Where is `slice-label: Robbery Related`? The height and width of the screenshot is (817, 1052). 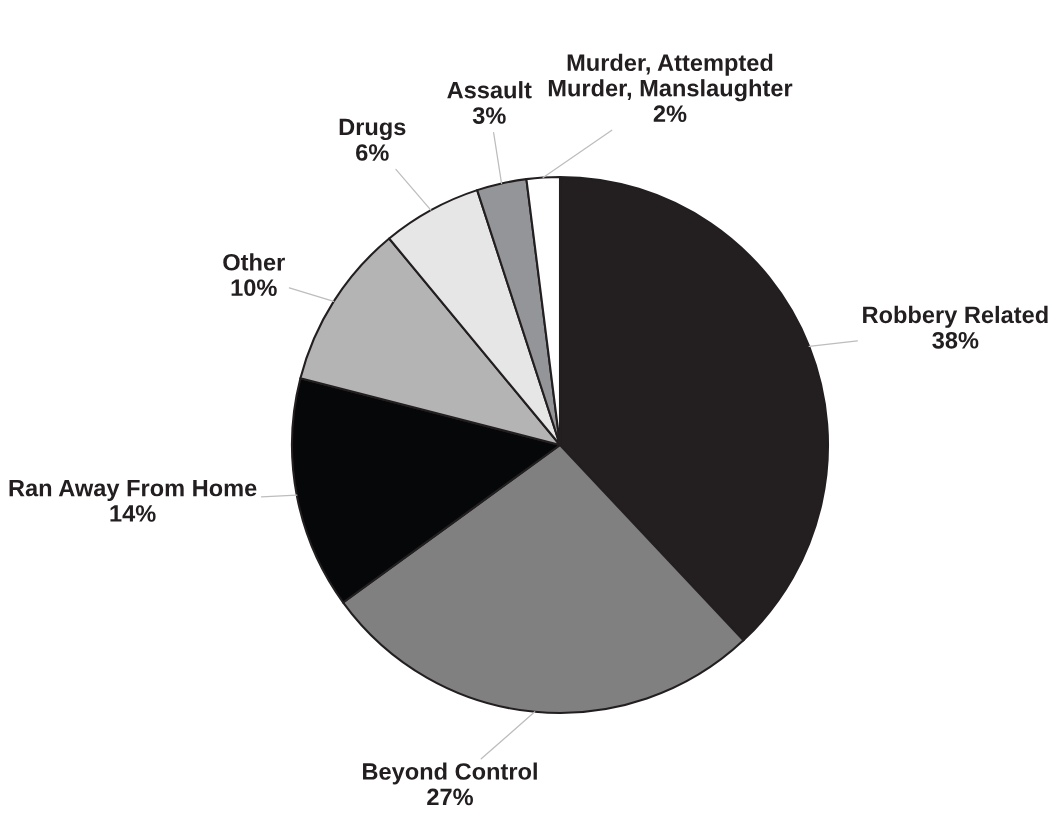
slice-label: Robbery Related is located at coordinates (955, 316).